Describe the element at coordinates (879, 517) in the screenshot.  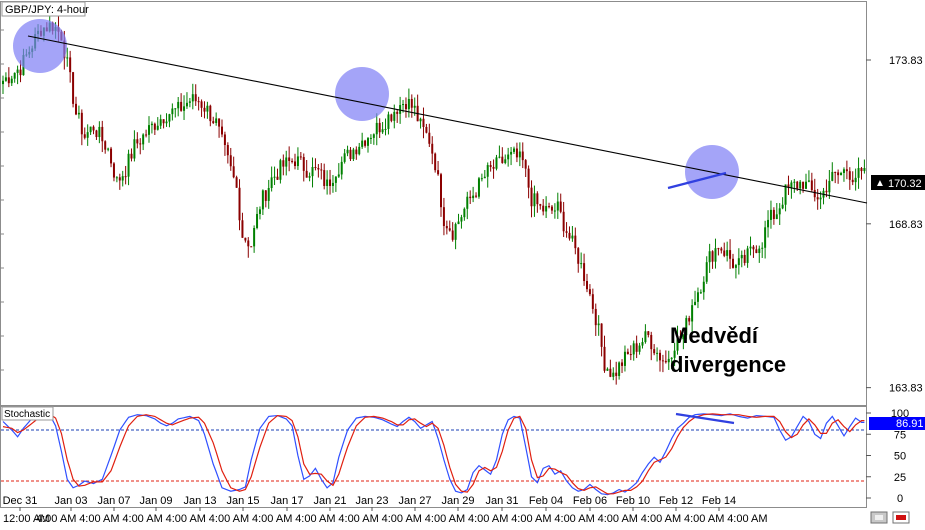
I see `scroll-left-icon` at that location.